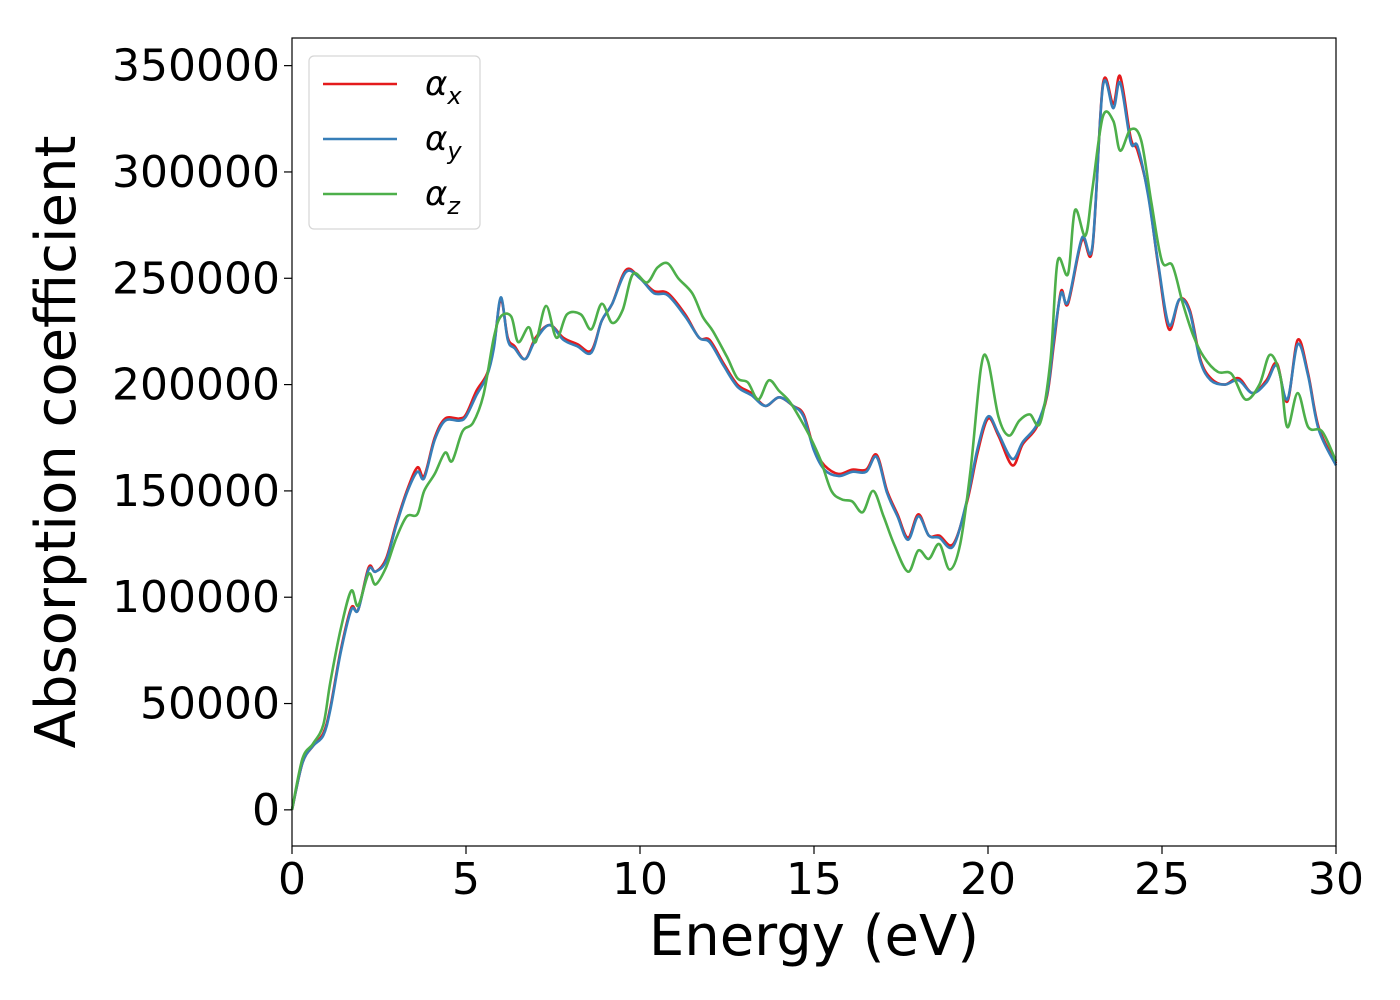  What do you see at coordinates (196, 491) in the screenshot?
I see `y-tick-label: 150000` at bounding box center [196, 491].